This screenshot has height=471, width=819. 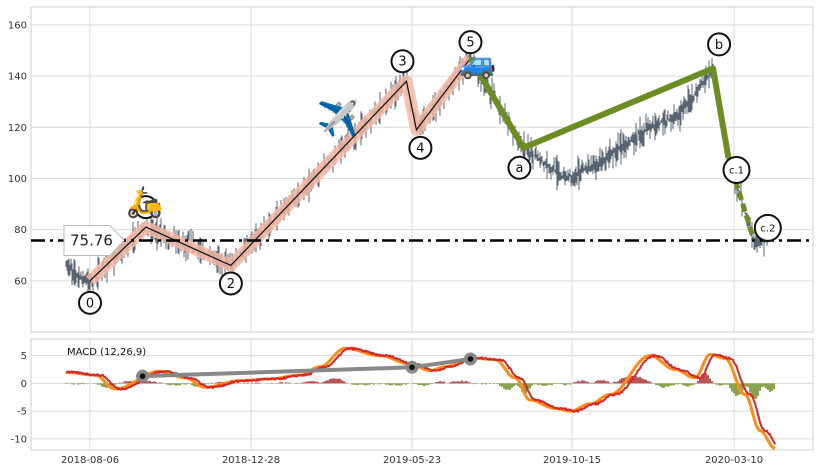 I want to click on correction-wave-line, so click(x=599, y=107).